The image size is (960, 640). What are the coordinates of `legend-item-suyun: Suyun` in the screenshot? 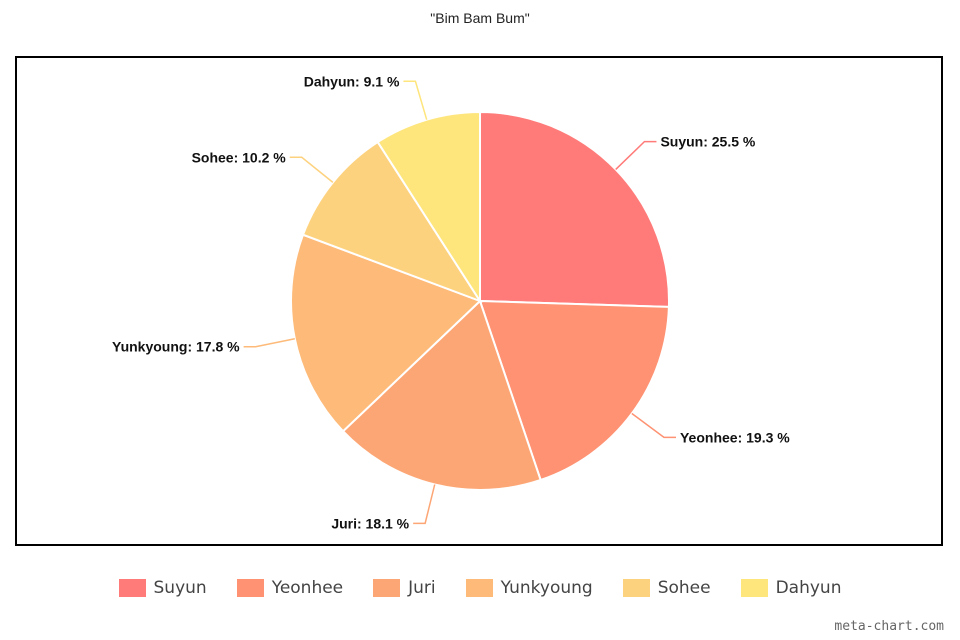 It's located at (162, 588).